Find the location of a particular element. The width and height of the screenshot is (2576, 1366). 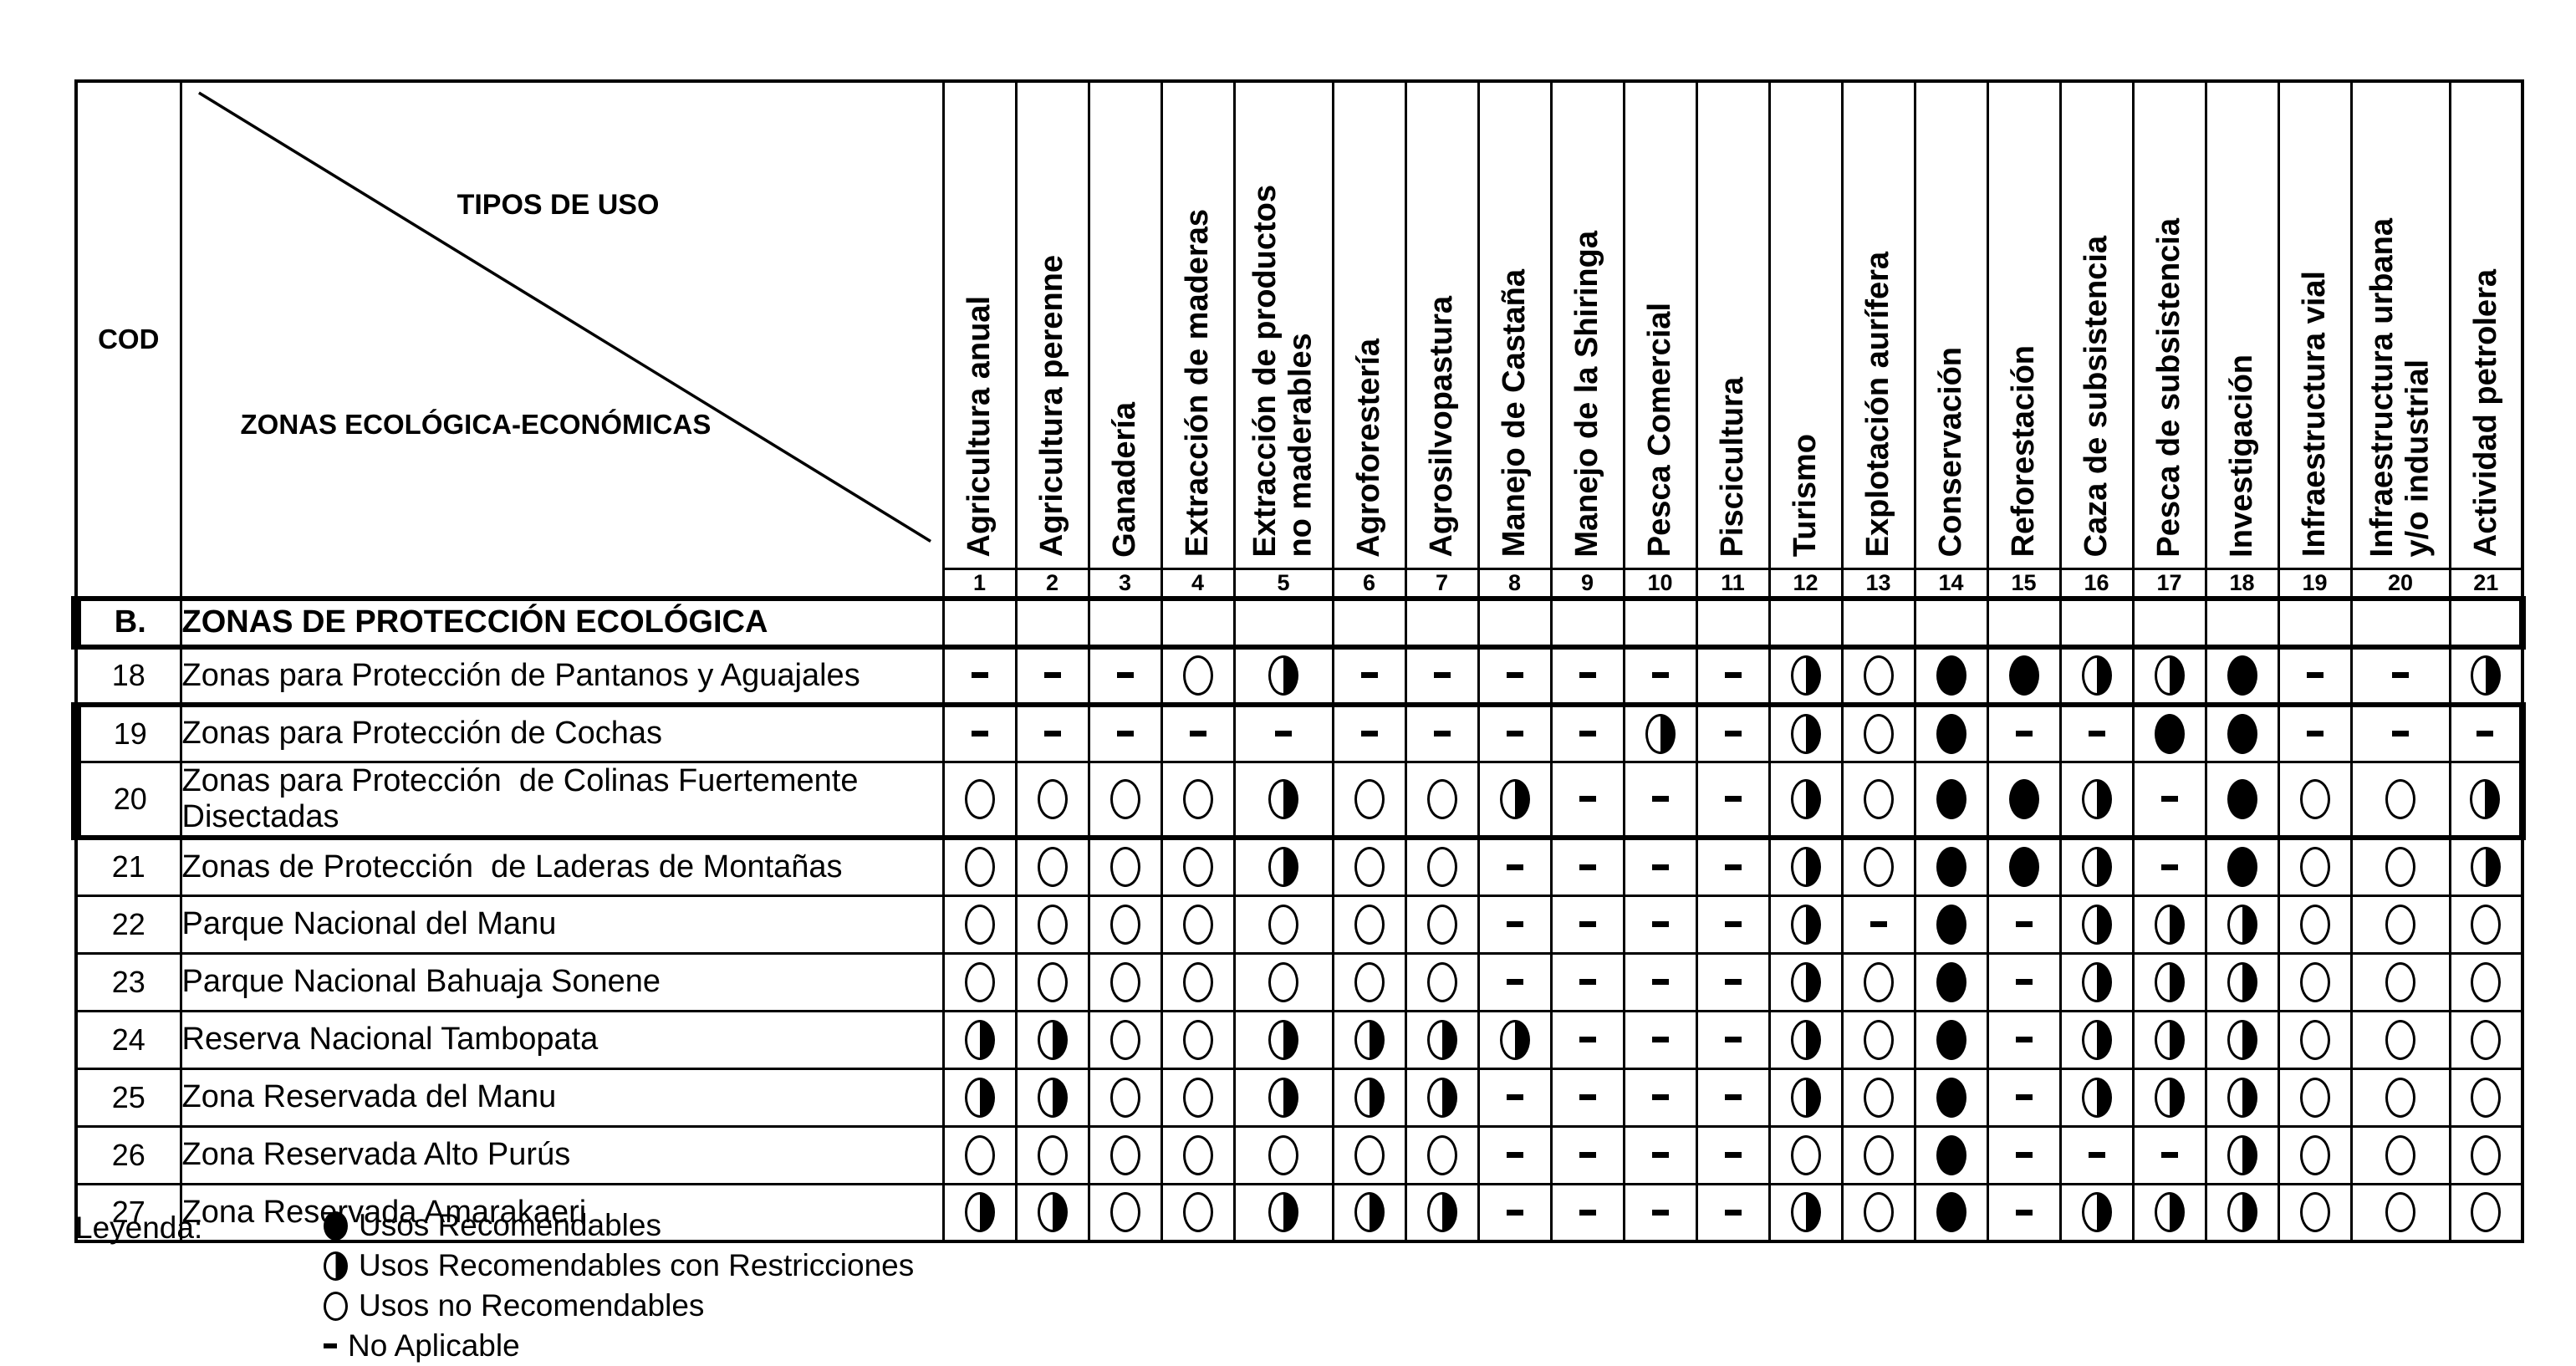

column-header-label-13: Explotación aurífera is located at coordinates (1878, 405).